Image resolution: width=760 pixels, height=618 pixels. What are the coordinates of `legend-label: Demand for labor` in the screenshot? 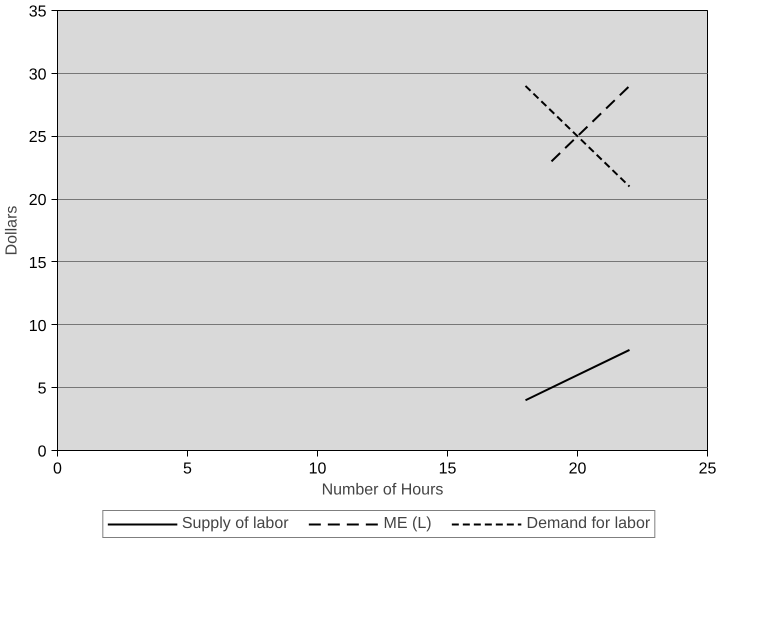 It's located at (588, 524).